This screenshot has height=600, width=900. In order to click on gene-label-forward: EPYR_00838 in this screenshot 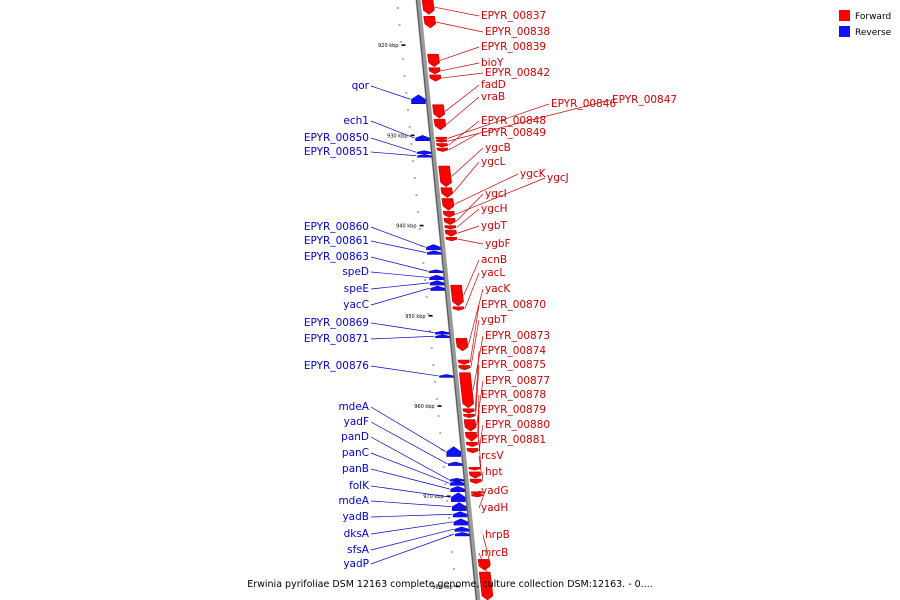, I will do `click(517, 32)`.